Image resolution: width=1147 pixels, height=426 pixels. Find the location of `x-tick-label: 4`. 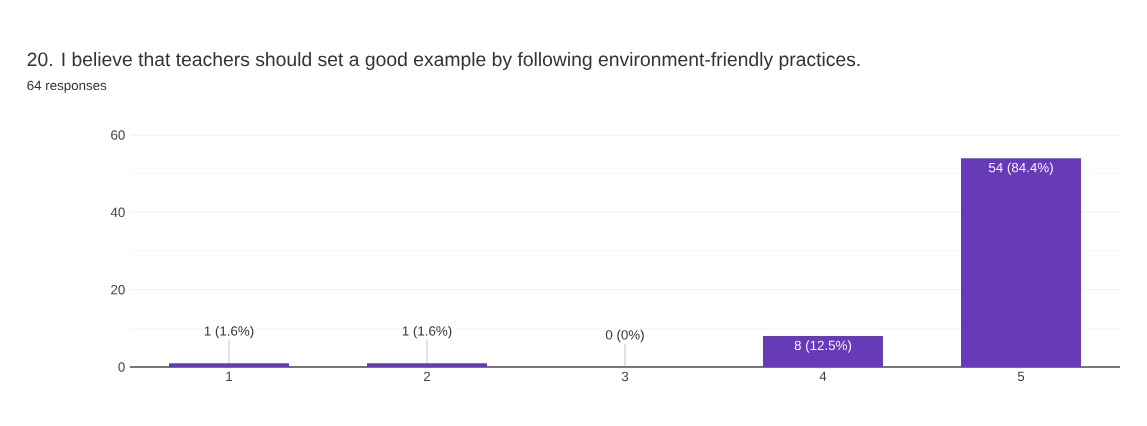

x-tick-label: 4 is located at coordinates (823, 376).